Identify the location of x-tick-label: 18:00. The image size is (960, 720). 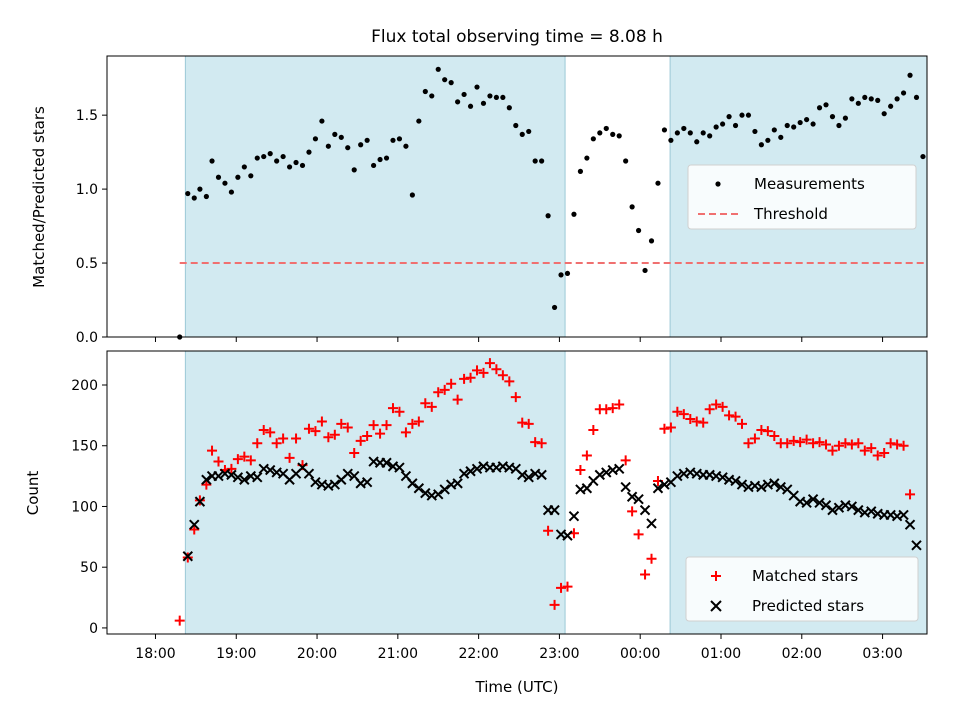
(155, 654).